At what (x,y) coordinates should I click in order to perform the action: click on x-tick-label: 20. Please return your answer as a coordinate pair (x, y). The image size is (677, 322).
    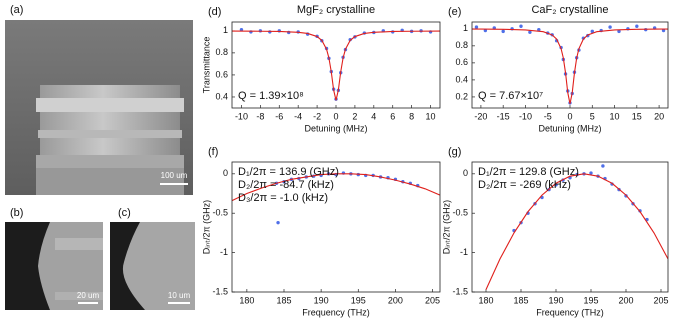
    Looking at the image, I should click on (659, 116).